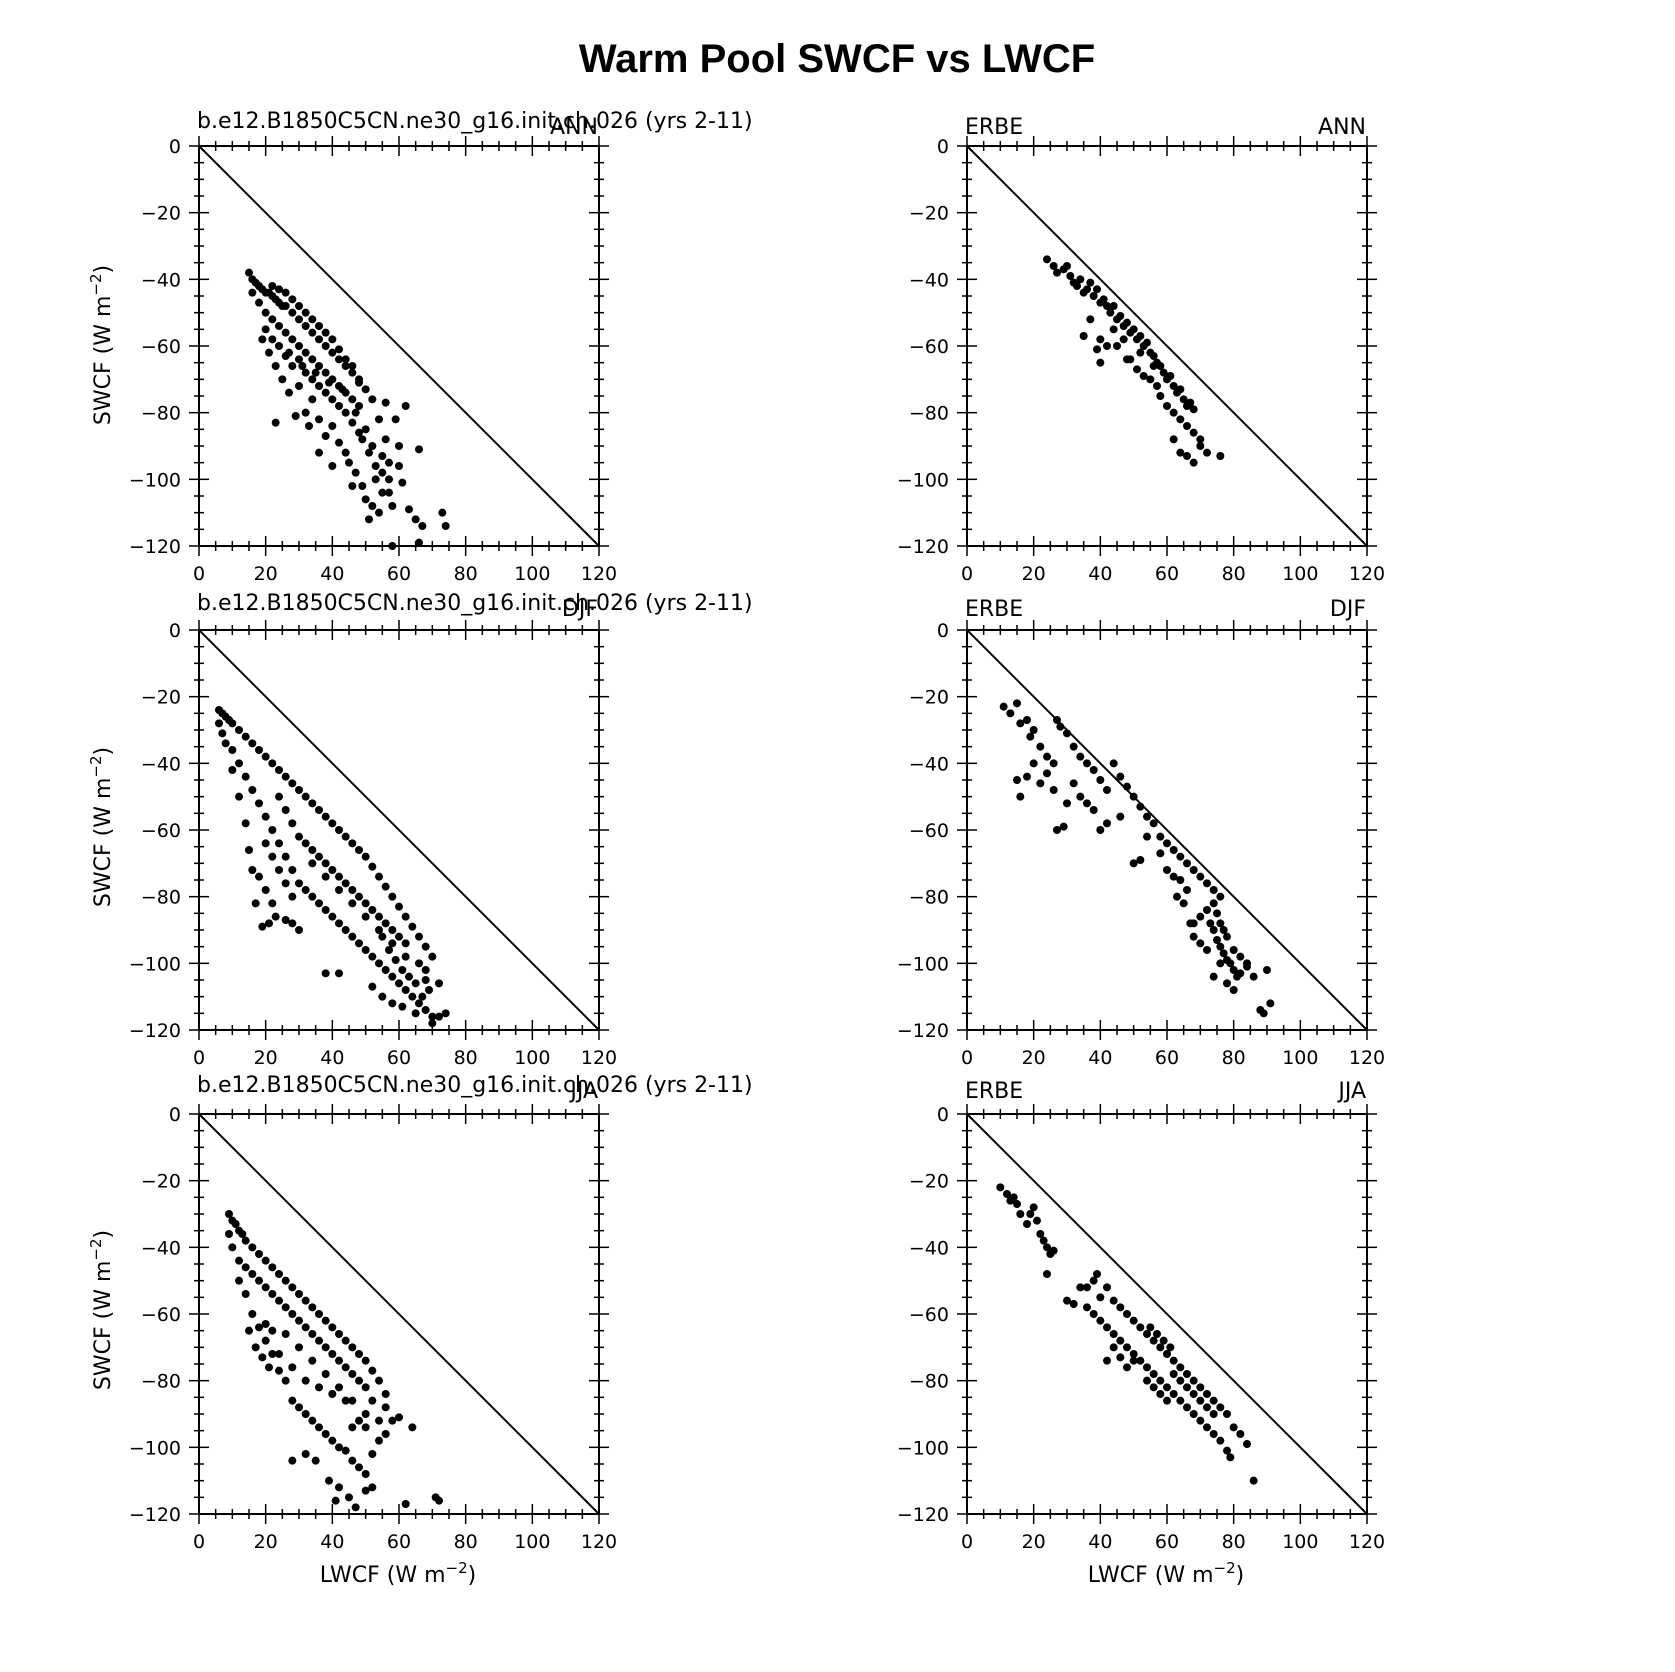 Image resolution: width=1675 pixels, height=1672 pixels. What do you see at coordinates (161, 1248) in the screenshot?
I see `y-tick-label: −40` at bounding box center [161, 1248].